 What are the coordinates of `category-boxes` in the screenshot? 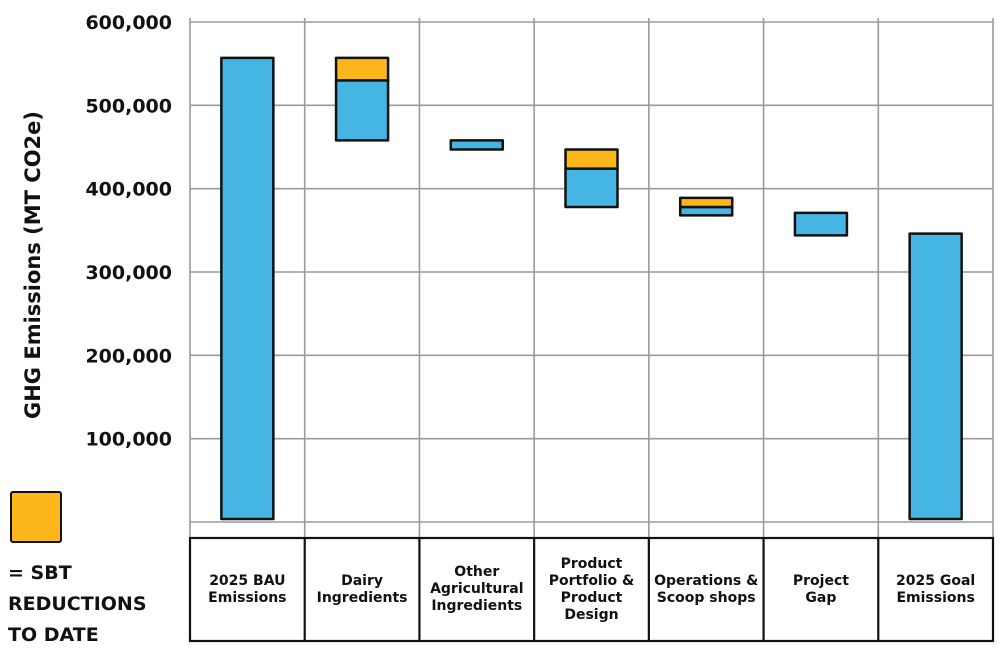 It's located at (591, 589).